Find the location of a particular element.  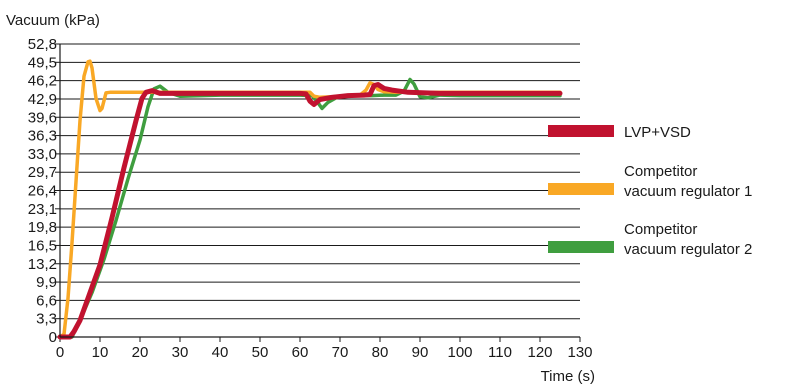

y-tick-label: 36,3 is located at coordinates (42, 136).